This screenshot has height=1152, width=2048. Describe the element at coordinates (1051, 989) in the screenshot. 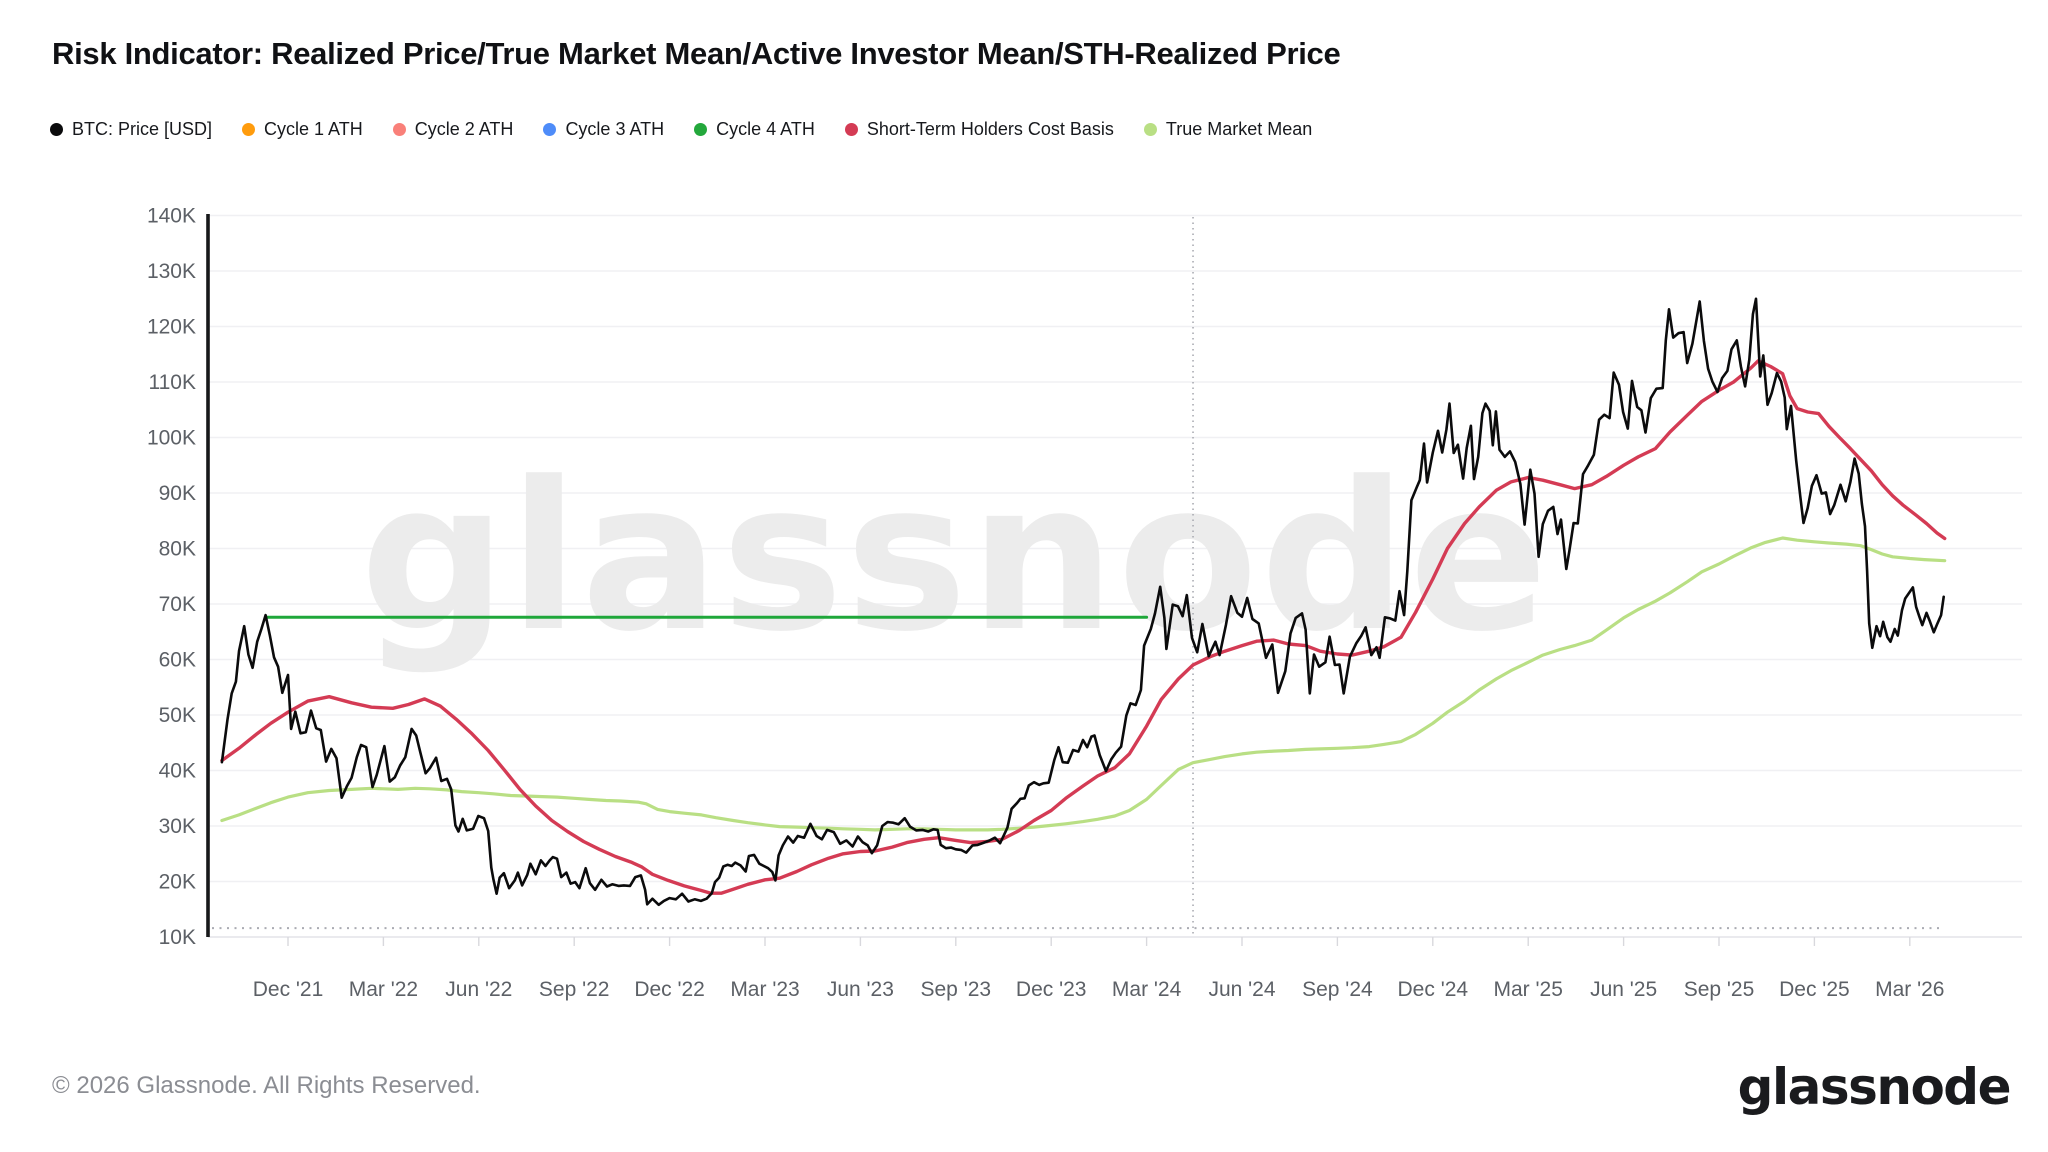

I see `svg-text: Dec '23` at that location.